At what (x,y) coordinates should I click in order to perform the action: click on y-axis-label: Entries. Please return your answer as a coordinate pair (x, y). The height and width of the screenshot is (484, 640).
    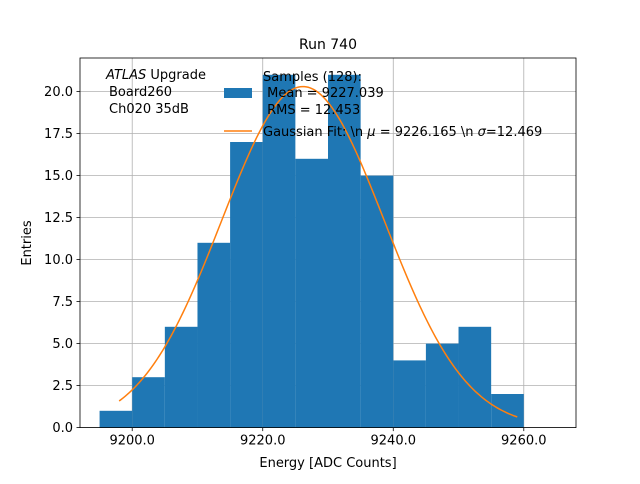
    Looking at the image, I should click on (27, 243).